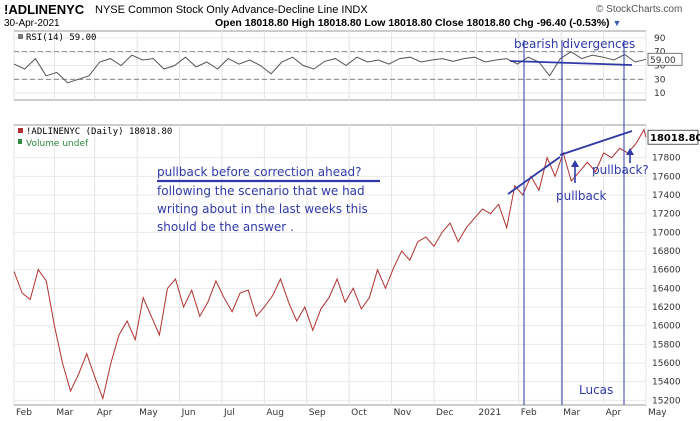  Describe the element at coordinates (666, 383) in the screenshot. I see `price-tick-label: 15400` at that location.